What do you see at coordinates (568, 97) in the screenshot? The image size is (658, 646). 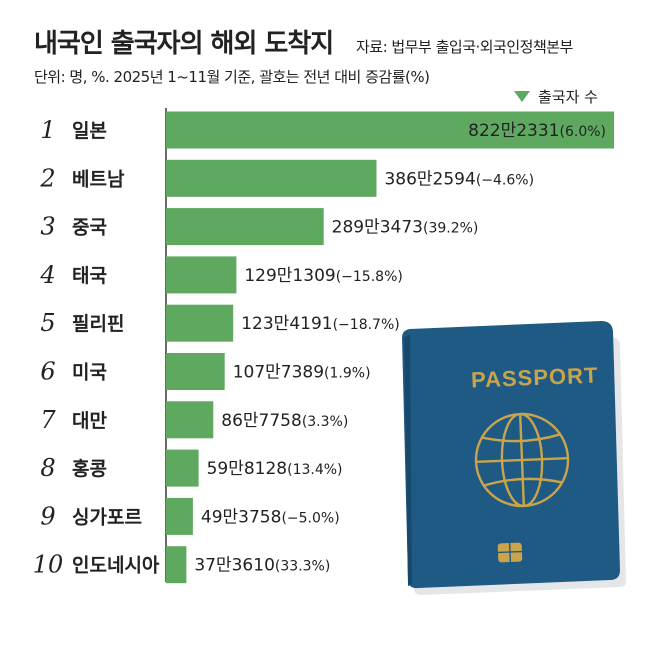 I see `legend-label: 출국자 수` at bounding box center [568, 97].